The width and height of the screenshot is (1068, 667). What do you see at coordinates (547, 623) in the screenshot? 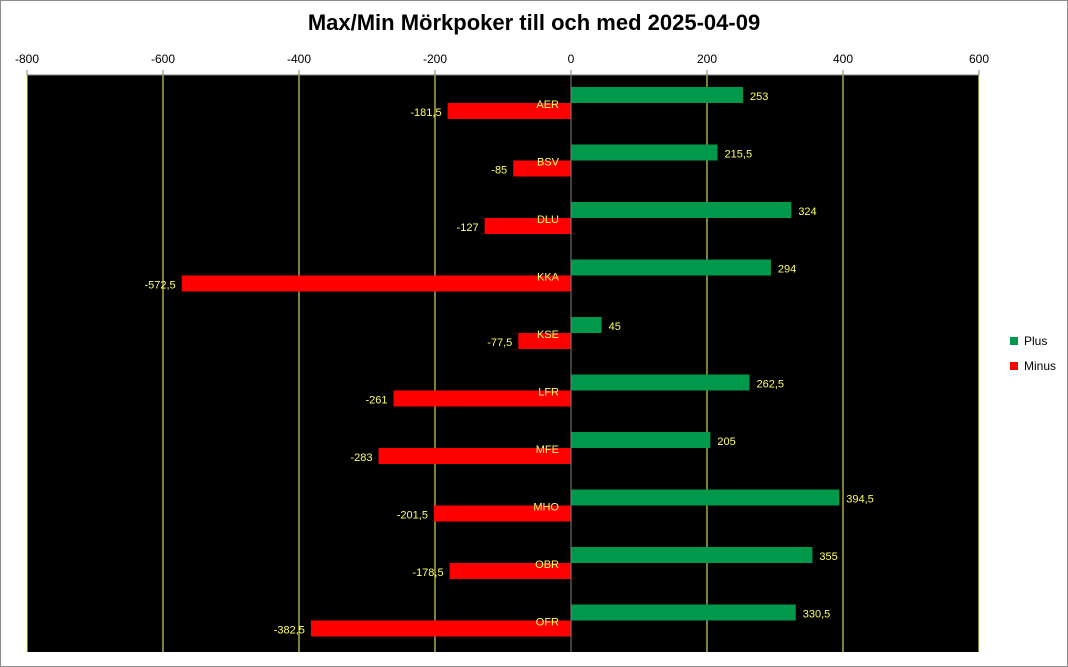
I see `category-label: OFR` at bounding box center [547, 623].